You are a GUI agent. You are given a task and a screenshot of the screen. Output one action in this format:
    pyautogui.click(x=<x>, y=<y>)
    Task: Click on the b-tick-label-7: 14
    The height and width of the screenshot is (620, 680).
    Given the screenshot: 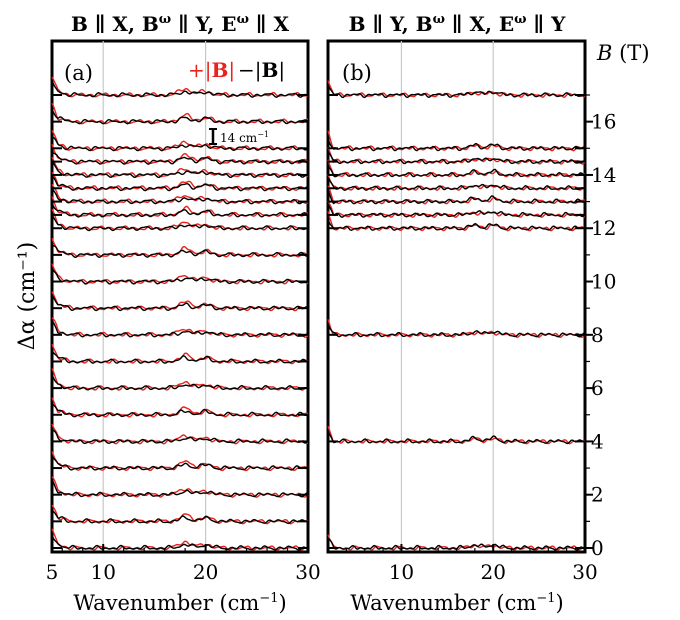 What is the action you would take?
    pyautogui.click(x=603, y=175)
    